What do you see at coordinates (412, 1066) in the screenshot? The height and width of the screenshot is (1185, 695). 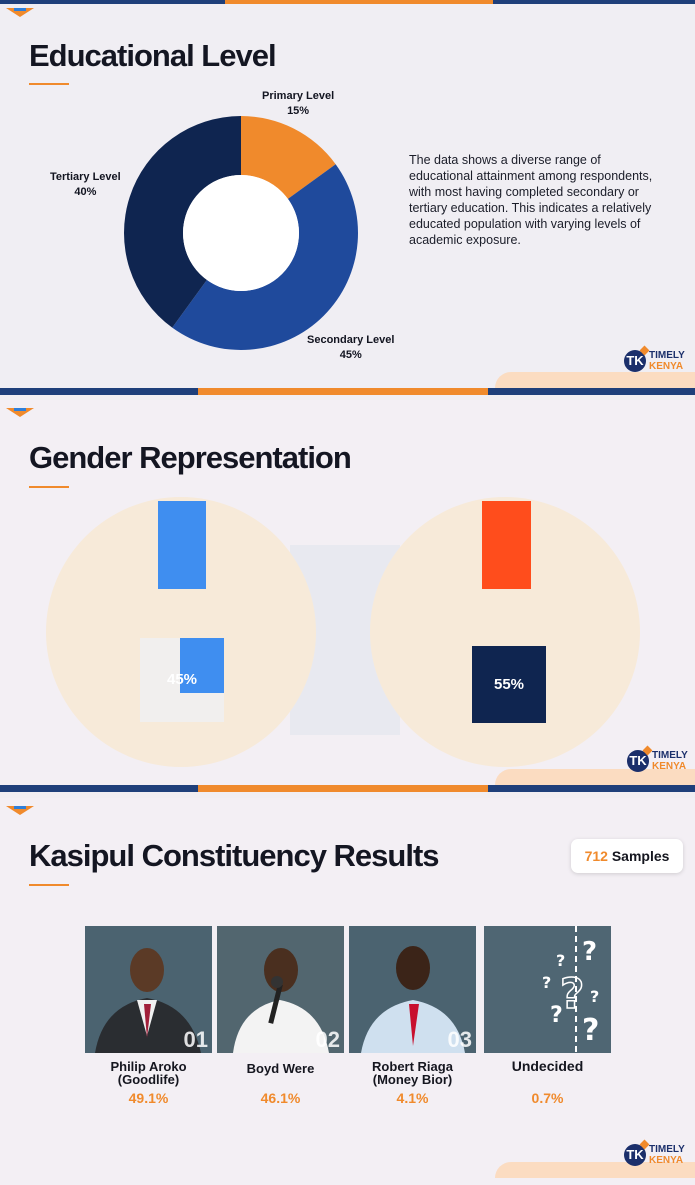 I see `candidate-name-line1: Robert Riaga` at bounding box center [412, 1066].